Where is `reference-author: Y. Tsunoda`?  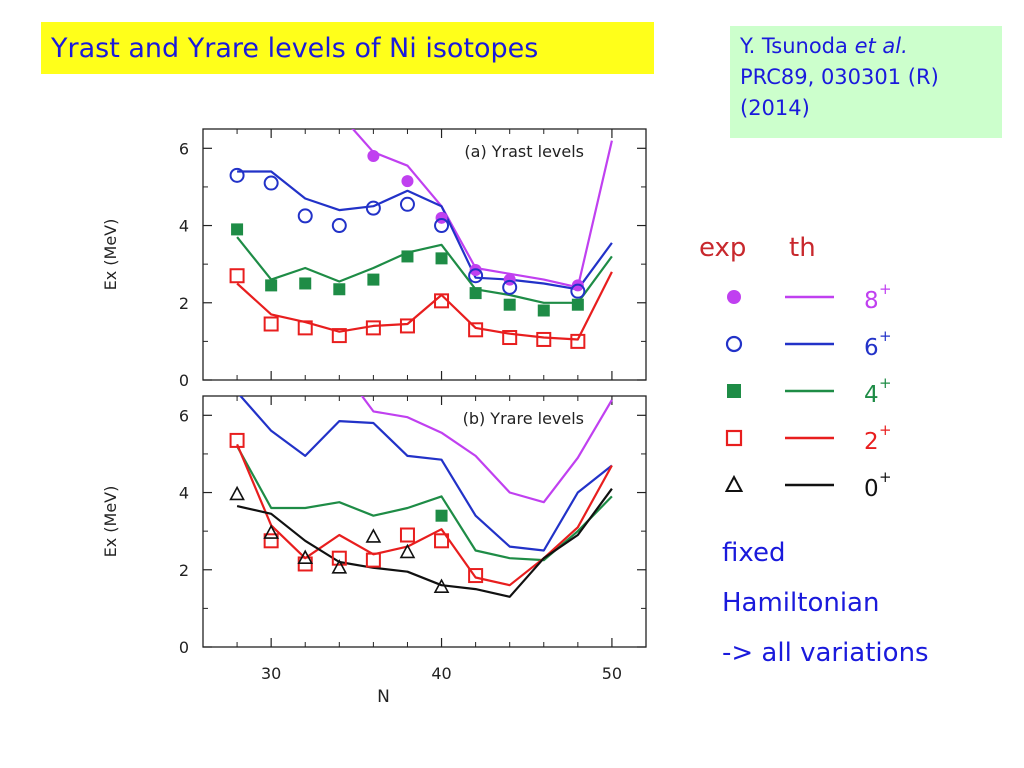
reference-author: Y. Tsunoda is located at coordinates (794, 46).